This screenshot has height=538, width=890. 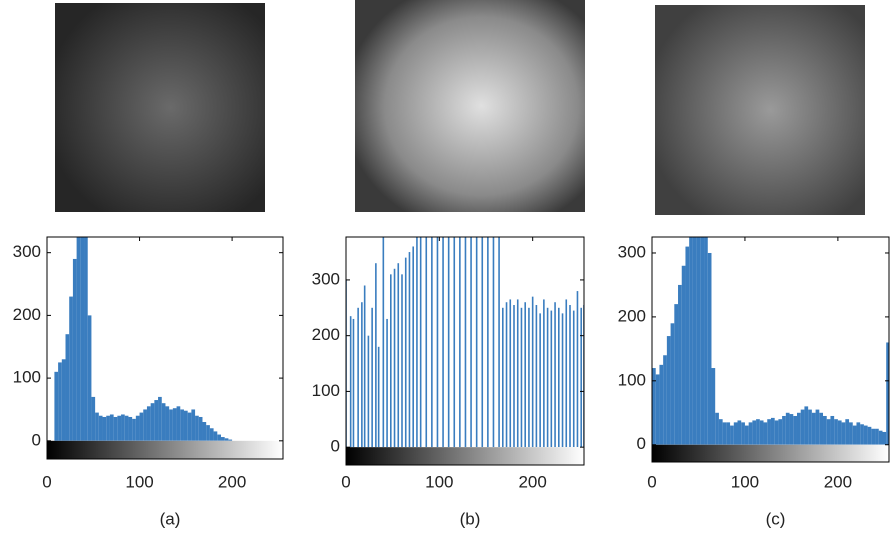 What do you see at coordinates (170, 518) in the screenshot?
I see `x-axis-label: (a)` at bounding box center [170, 518].